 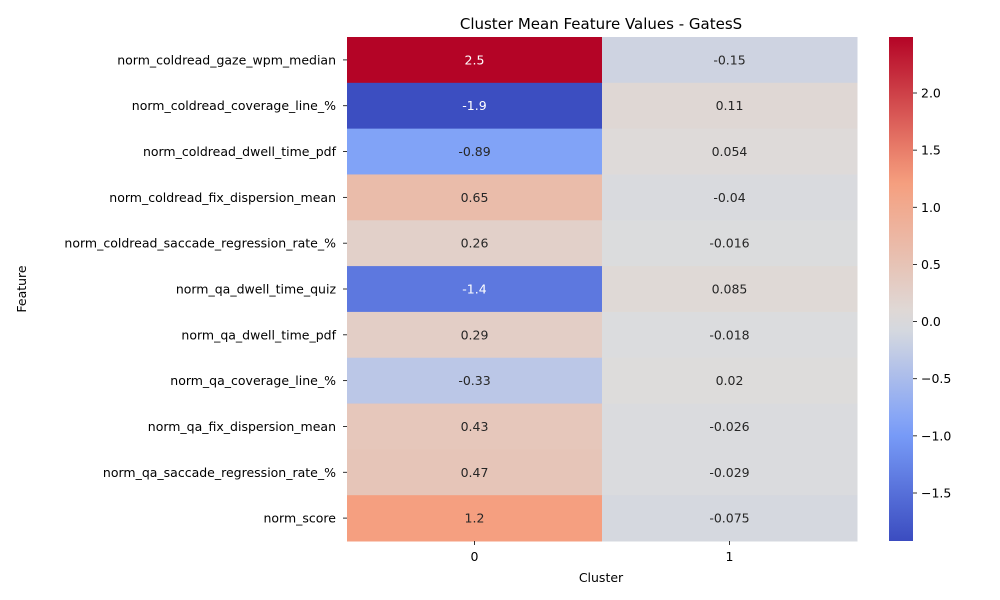 I want to click on cell-value-label: -0.04, so click(x=729, y=197).